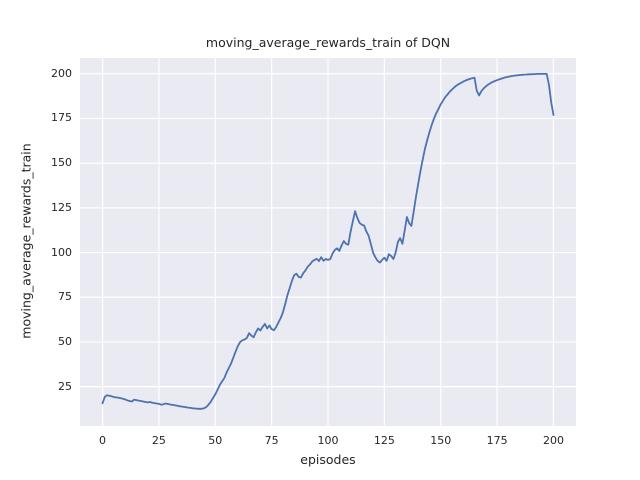  Describe the element at coordinates (26, 241) in the screenshot. I see `y-axis-label: moving_average_rewards_train` at that location.